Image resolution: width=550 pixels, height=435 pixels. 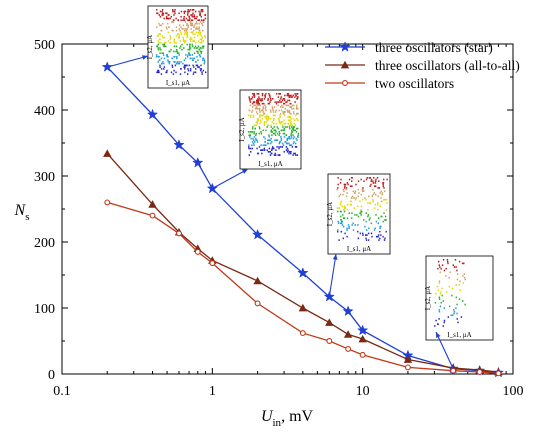 What do you see at coordinates (335, 257) in the screenshot?
I see `inset-arrow-head` at bounding box center [335, 257].